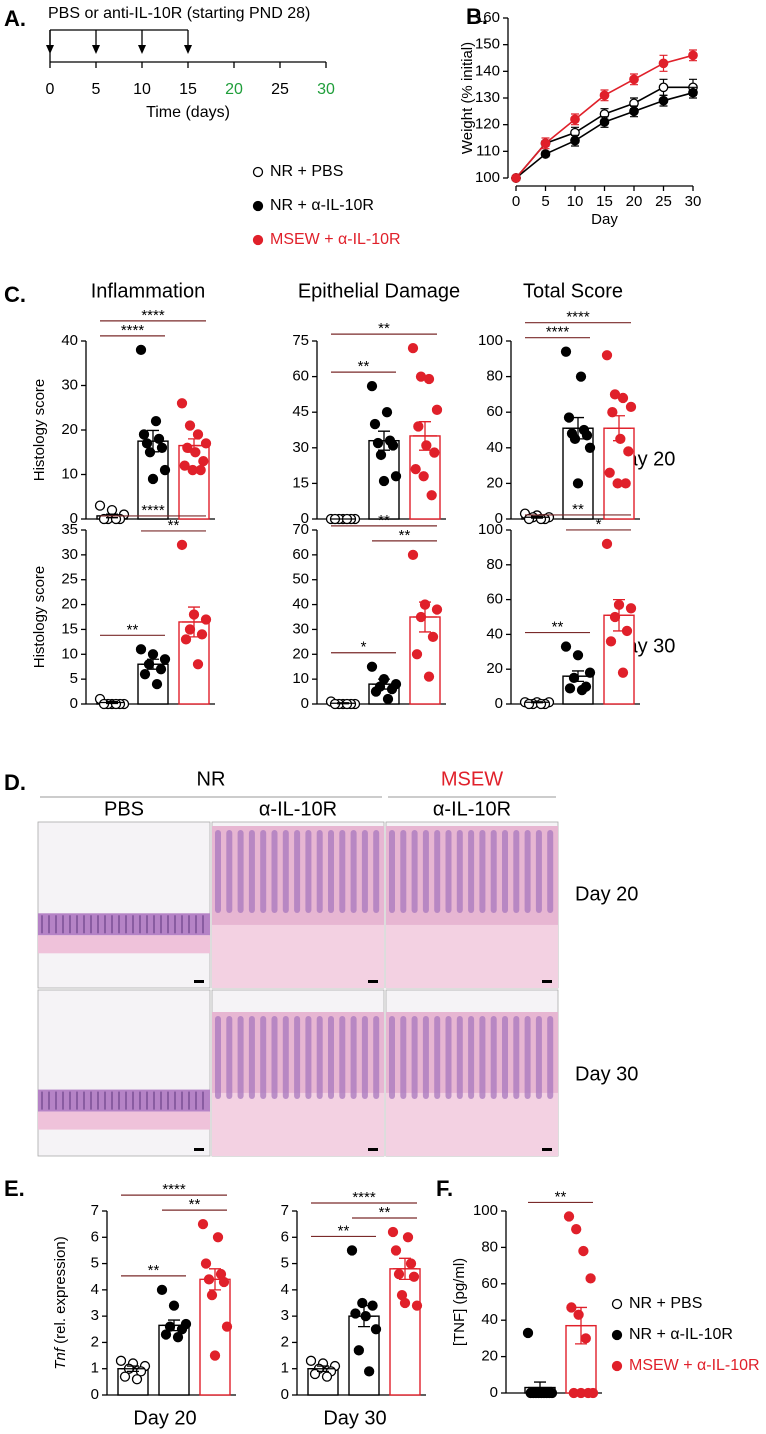 This screenshot has height=1434, width=766. What do you see at coordinates (487, 124) in the screenshot?
I see `y-tick-label: 120` at bounding box center [487, 124].